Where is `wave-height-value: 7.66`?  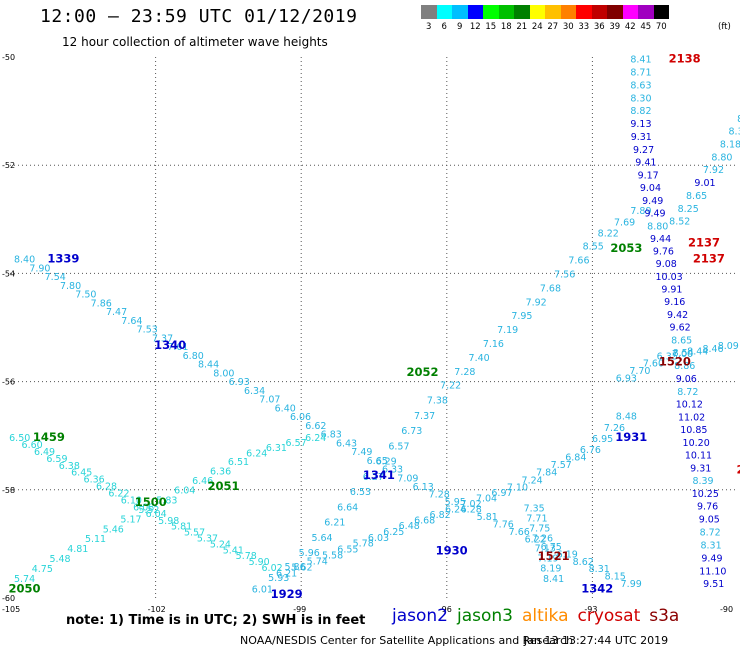
wave-height-value: 7.66 is located at coordinates (519, 532).